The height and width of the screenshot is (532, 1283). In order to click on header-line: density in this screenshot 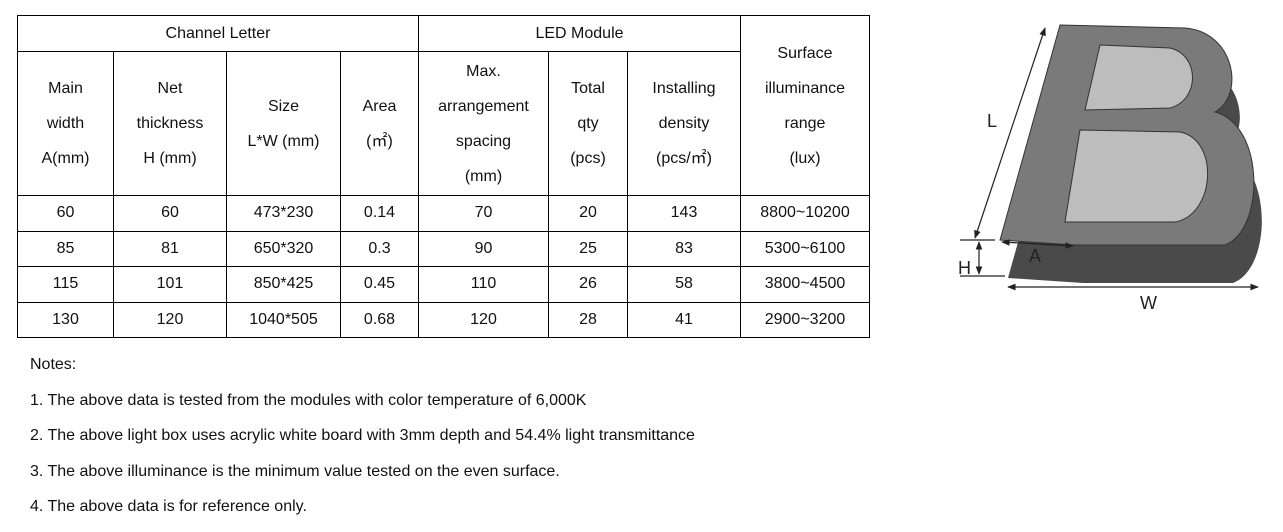, I will do `click(684, 123)`.